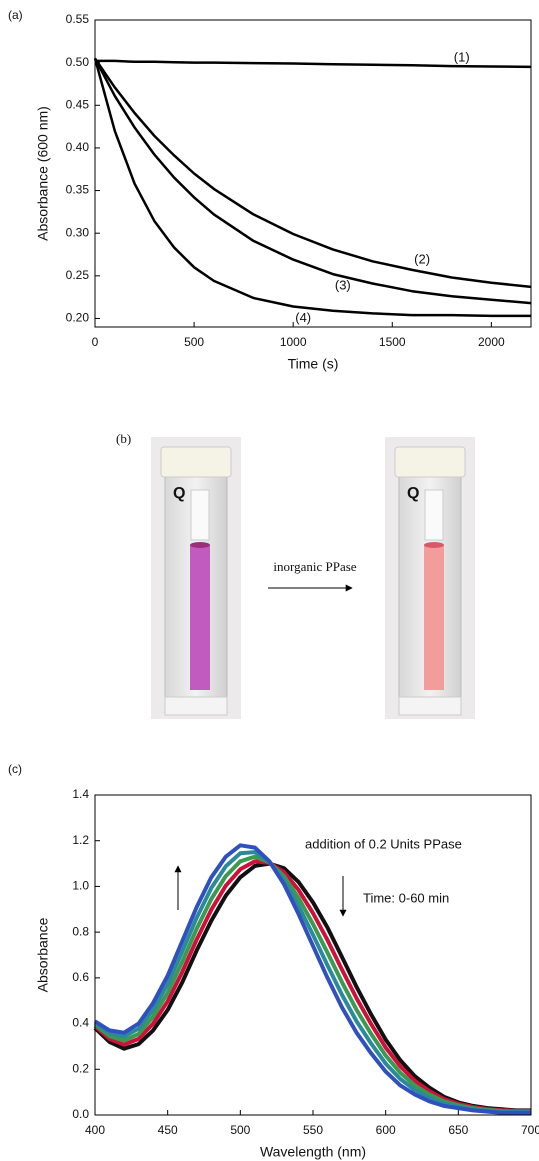 Image resolution: width=539 pixels, height=1161 pixels. Describe the element at coordinates (80, 840) in the screenshot. I see `y-tick-label: 1.2` at that location.